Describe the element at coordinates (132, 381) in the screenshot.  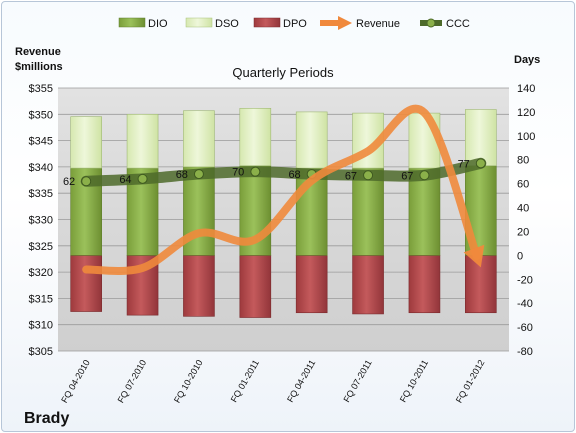
I see `category-label: FQ 07-2010` at that location.